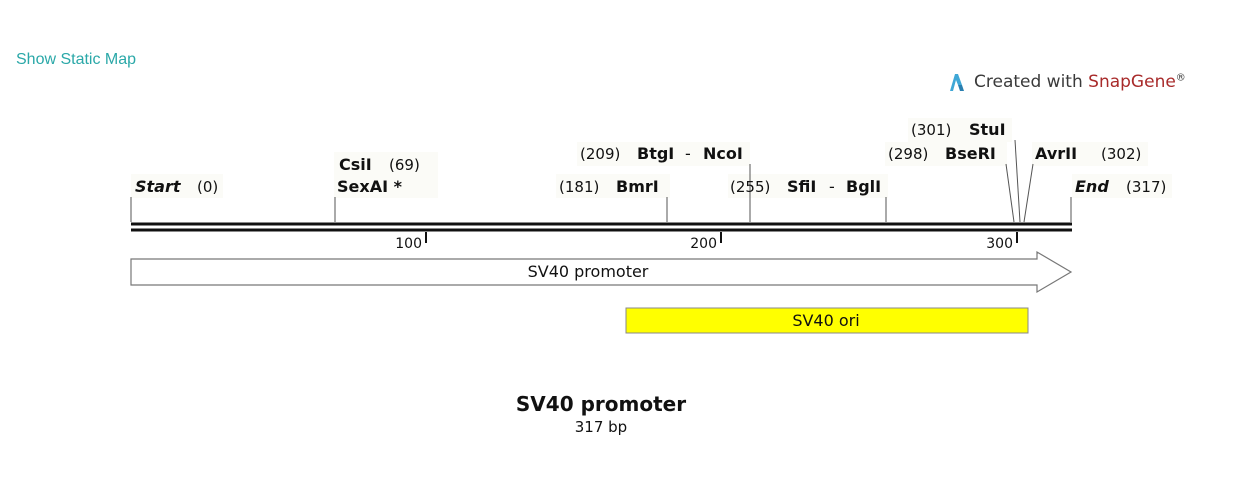  What do you see at coordinates (942, 153) in the screenshot?
I see `bseri-site-label: (298) BseRI` at bounding box center [942, 153].